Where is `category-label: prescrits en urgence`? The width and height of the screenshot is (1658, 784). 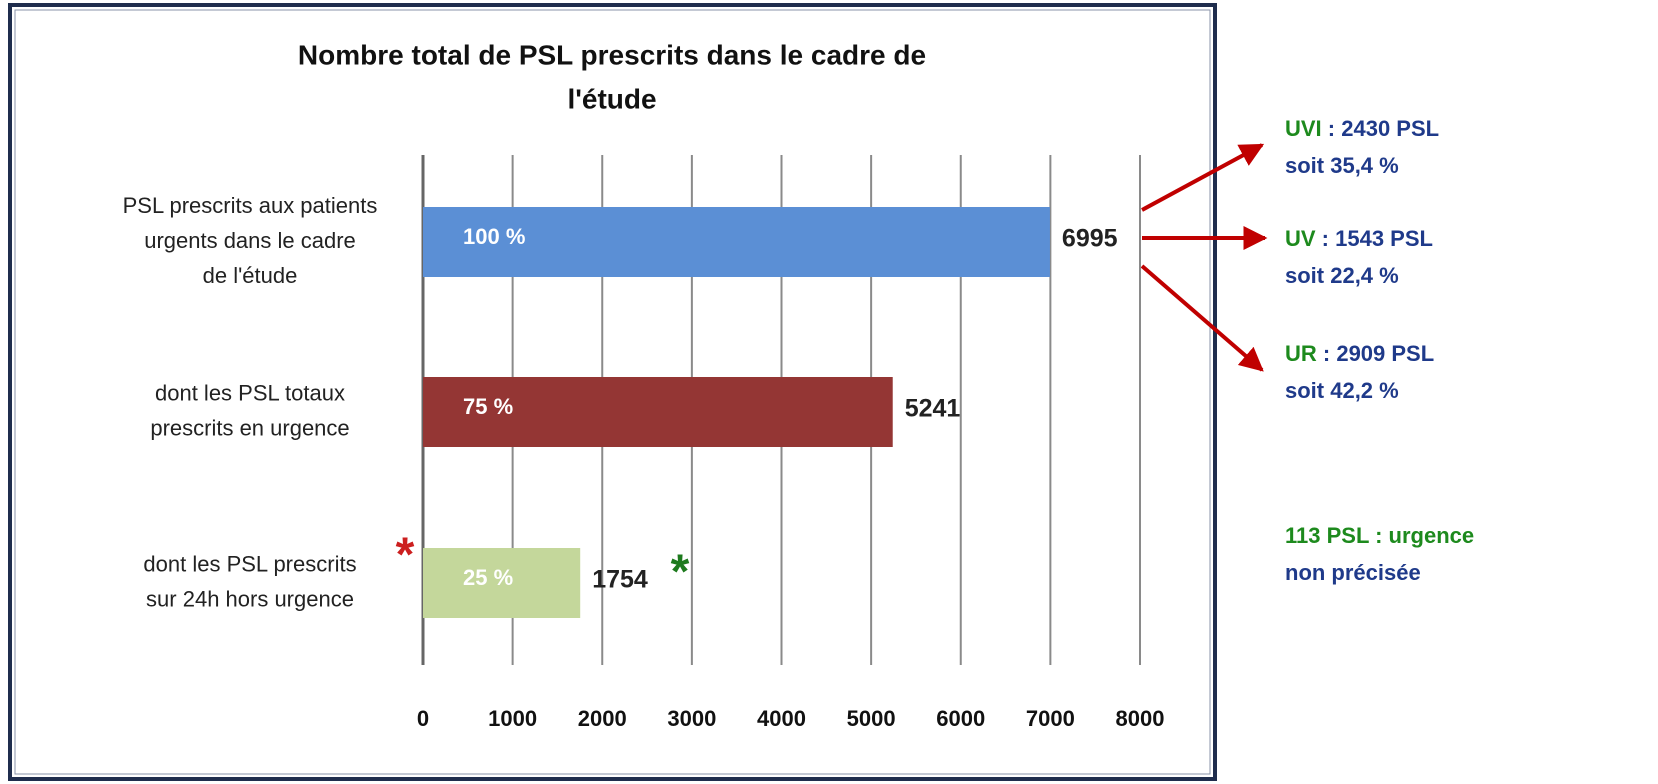
category-label: prescrits en urgence is located at coordinates (249, 427).